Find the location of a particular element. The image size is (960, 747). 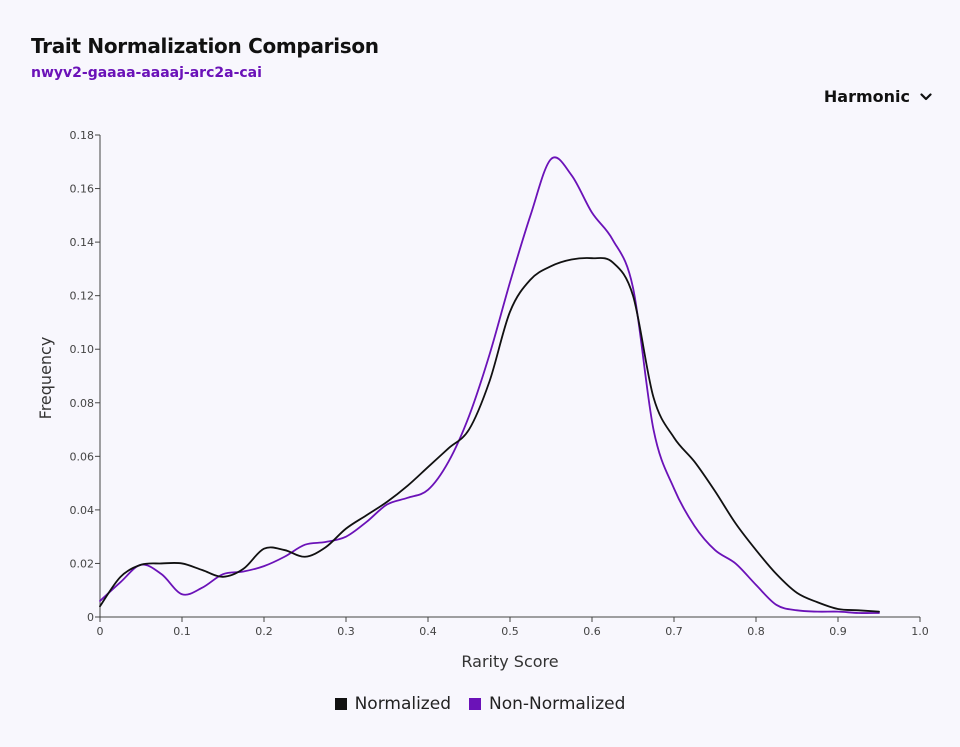

y-tick-label: 0.08 is located at coordinates (82, 403).